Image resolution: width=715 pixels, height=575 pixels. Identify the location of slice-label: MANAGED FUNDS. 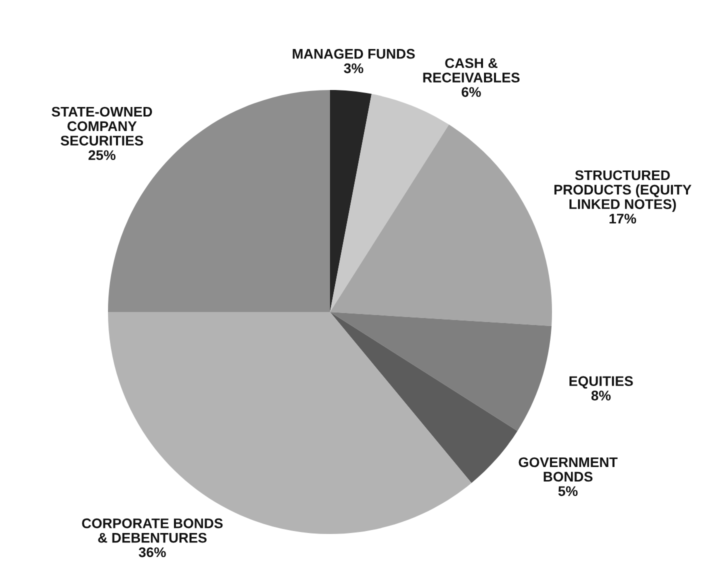
(353, 53).